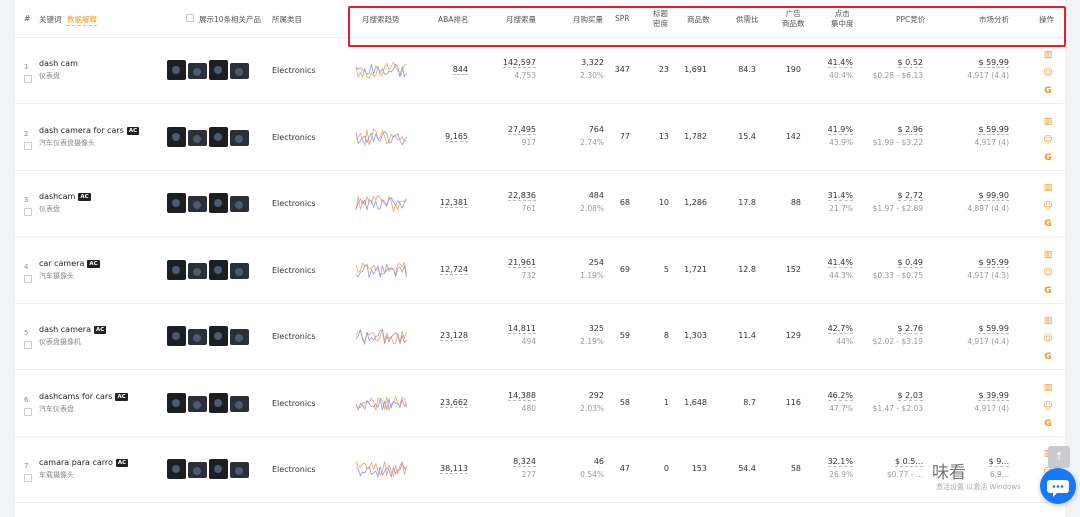  What do you see at coordinates (454, 336) in the screenshot?
I see `aba-rank: 23,128` at bounding box center [454, 336].